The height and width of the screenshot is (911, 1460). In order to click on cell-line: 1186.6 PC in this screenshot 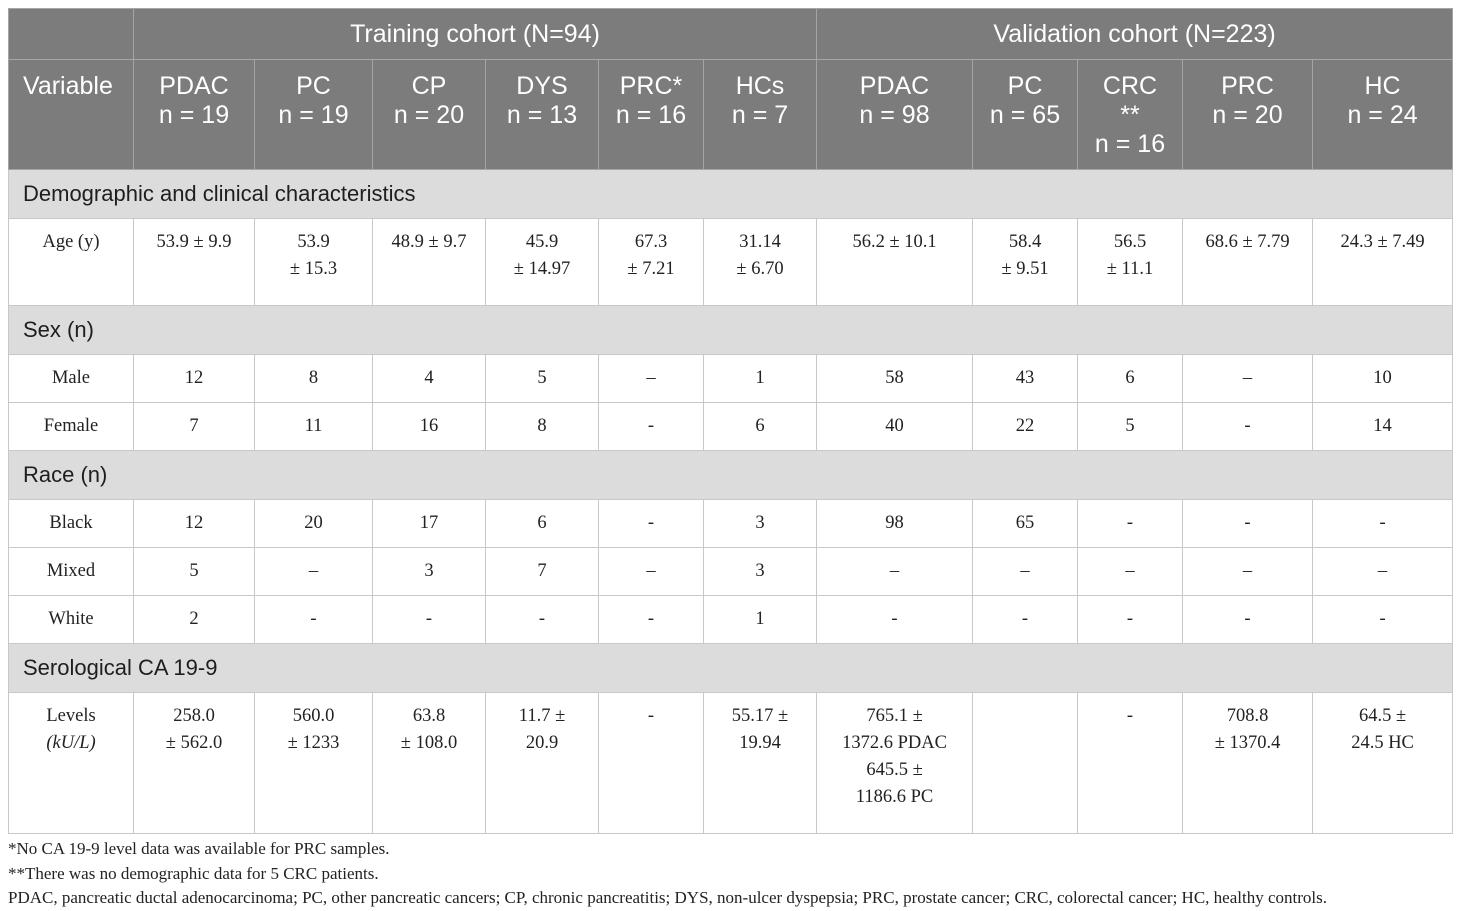, I will do `click(894, 797)`.